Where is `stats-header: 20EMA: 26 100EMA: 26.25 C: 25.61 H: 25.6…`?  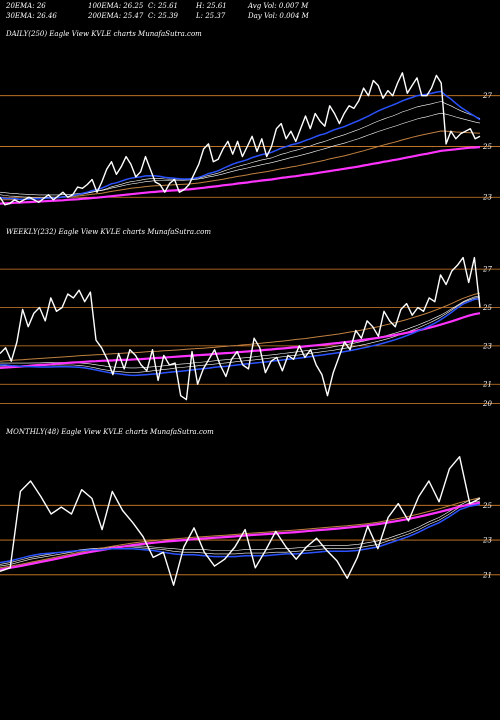 stats-header: 20EMA: 26 100EMA: 26.25 C: 25.61 H: 25.6… is located at coordinates (250, 12).